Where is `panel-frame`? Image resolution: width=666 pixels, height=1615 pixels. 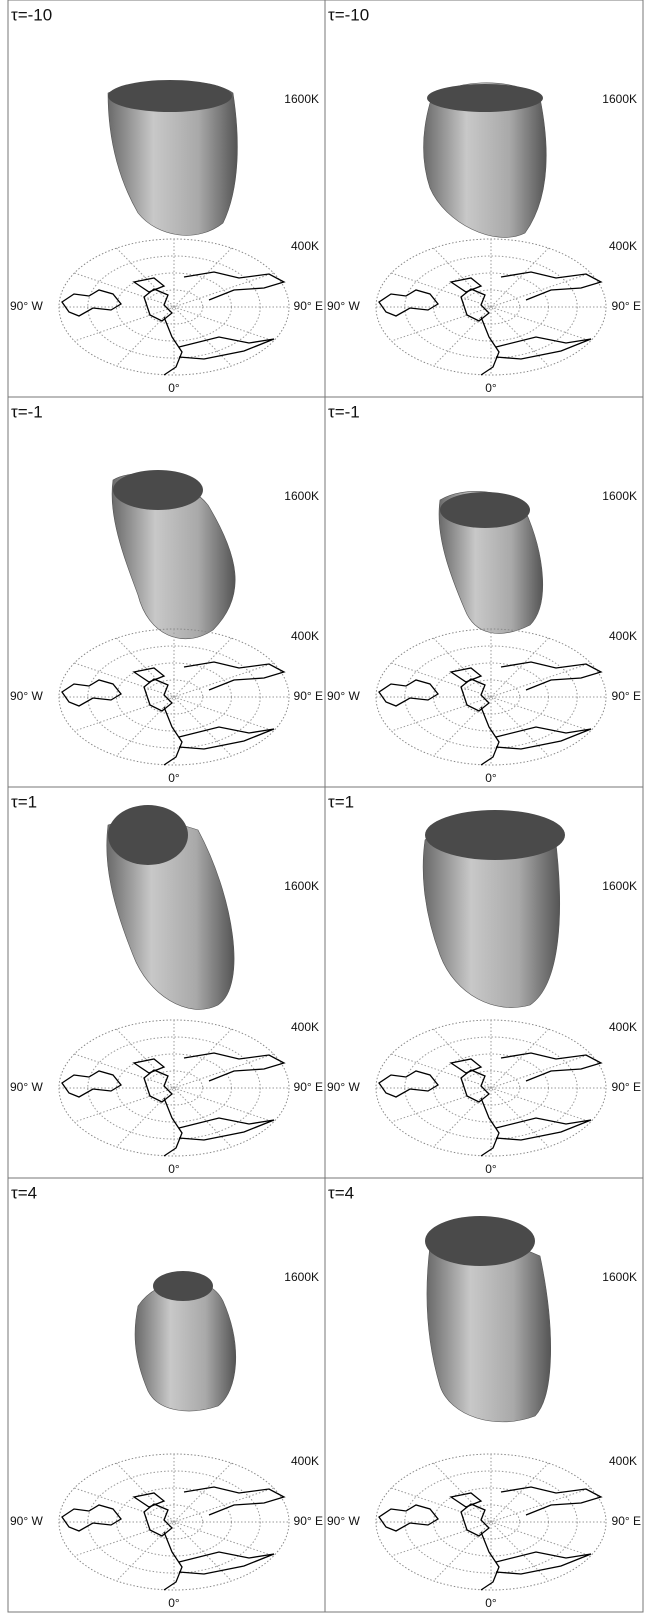 panel-frame is located at coordinates (484, 1395).